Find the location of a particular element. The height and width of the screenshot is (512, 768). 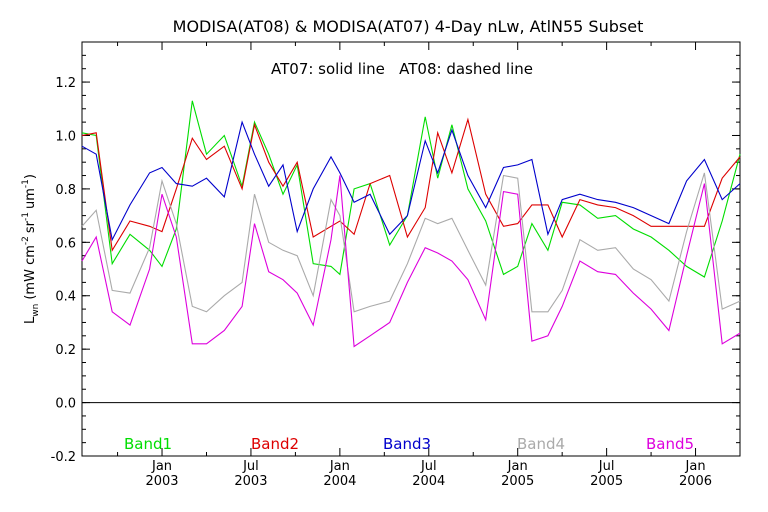

ylabel-exp3: -1 is located at coordinates (26, 183).